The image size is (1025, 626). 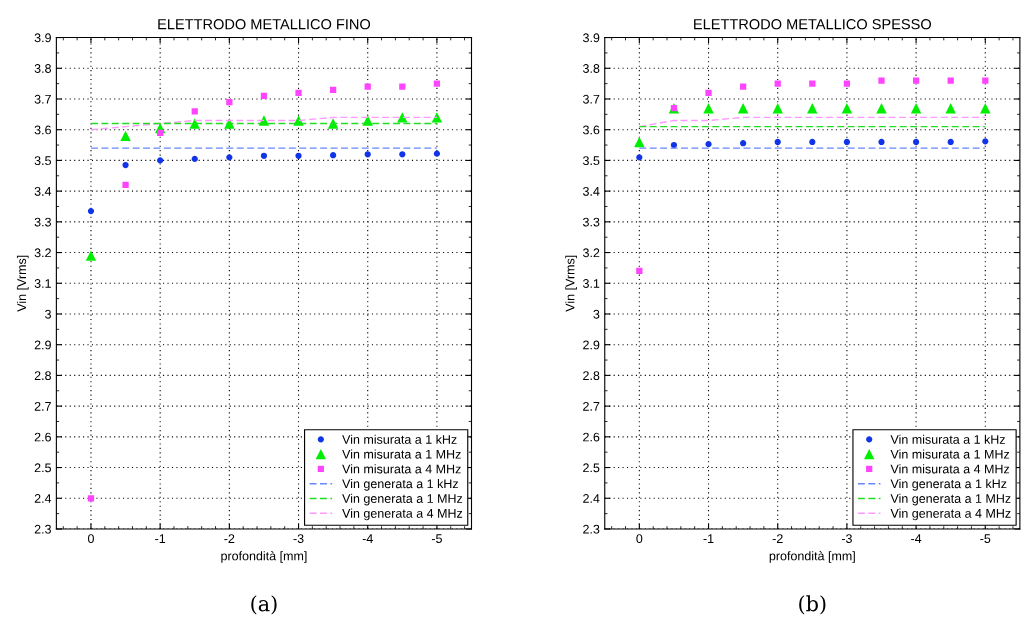 I want to click on chart-title: ELETTRODO METALLICO SPESSO, so click(x=813, y=24).